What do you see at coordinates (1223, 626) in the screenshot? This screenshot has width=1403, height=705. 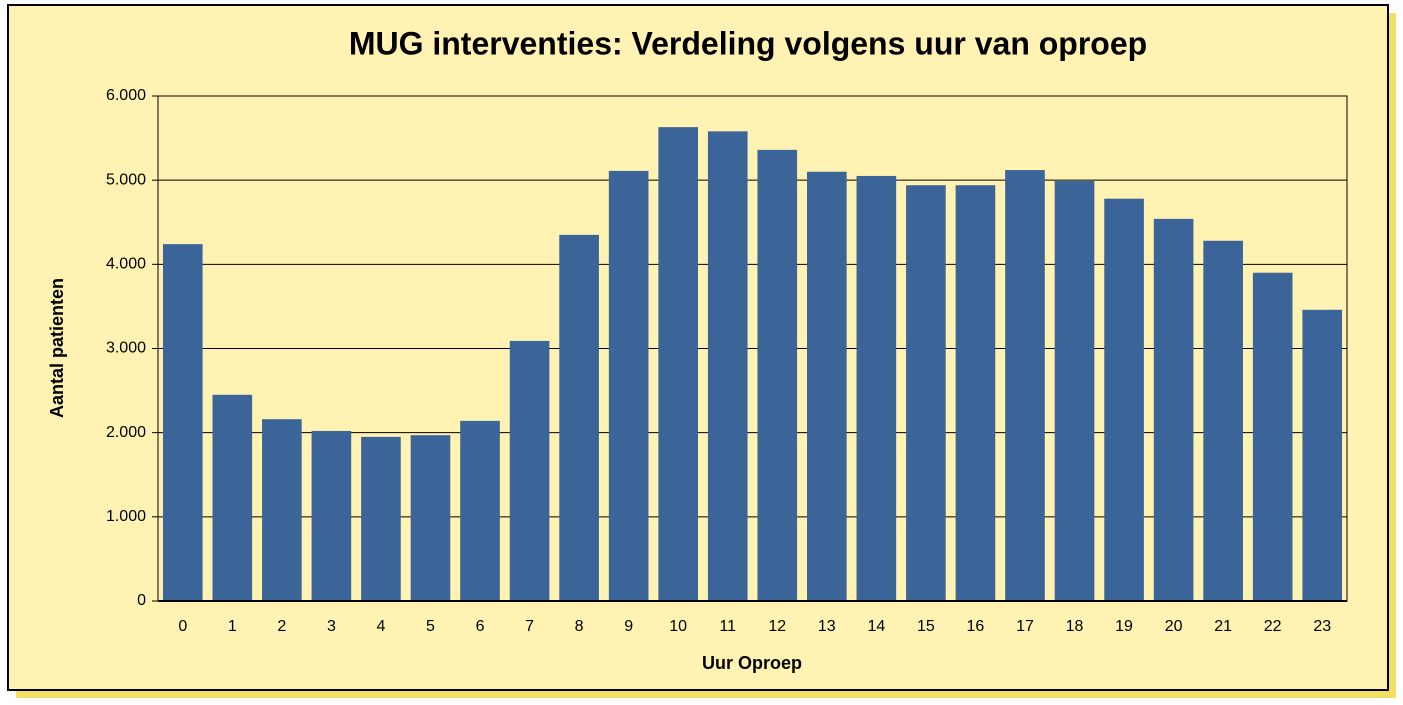 I see `x-tick-label: 21` at bounding box center [1223, 626].